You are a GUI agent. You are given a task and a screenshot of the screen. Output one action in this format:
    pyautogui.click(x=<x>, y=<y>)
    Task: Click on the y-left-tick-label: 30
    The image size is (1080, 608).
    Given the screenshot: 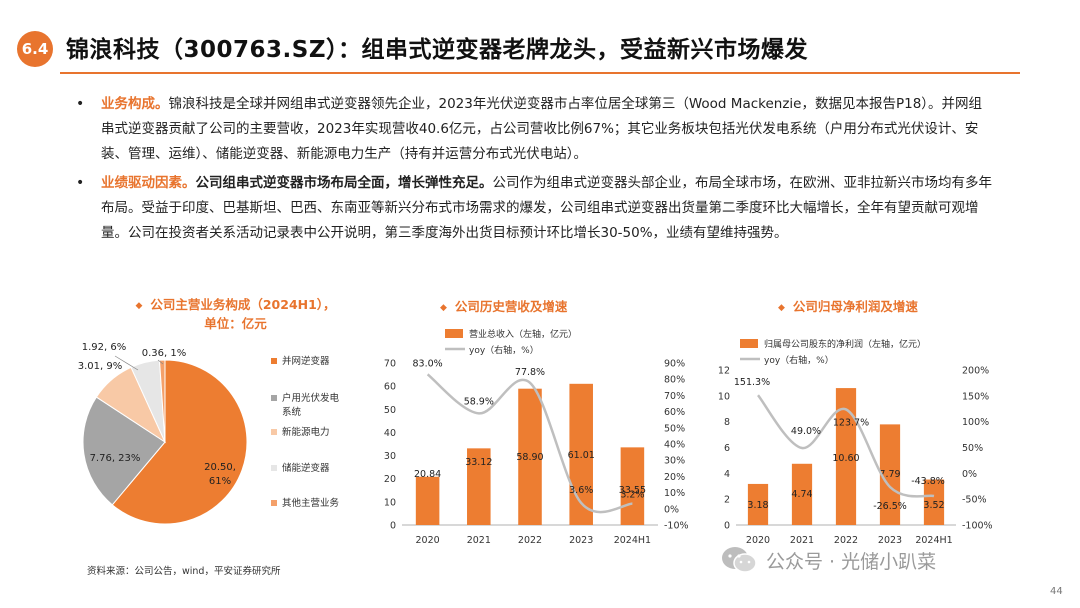 What is the action you would take?
    pyautogui.click(x=390, y=456)
    